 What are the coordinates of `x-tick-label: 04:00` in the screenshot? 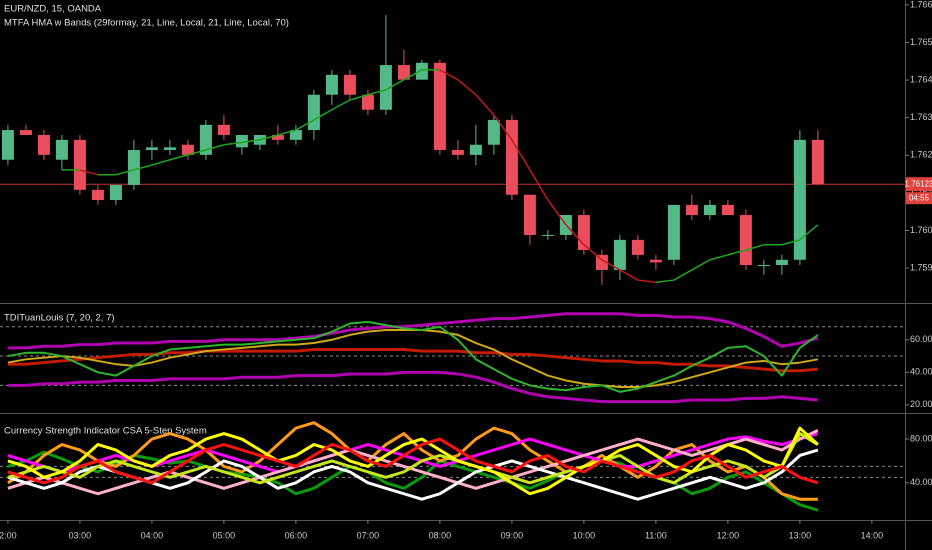 It's located at (152, 535).